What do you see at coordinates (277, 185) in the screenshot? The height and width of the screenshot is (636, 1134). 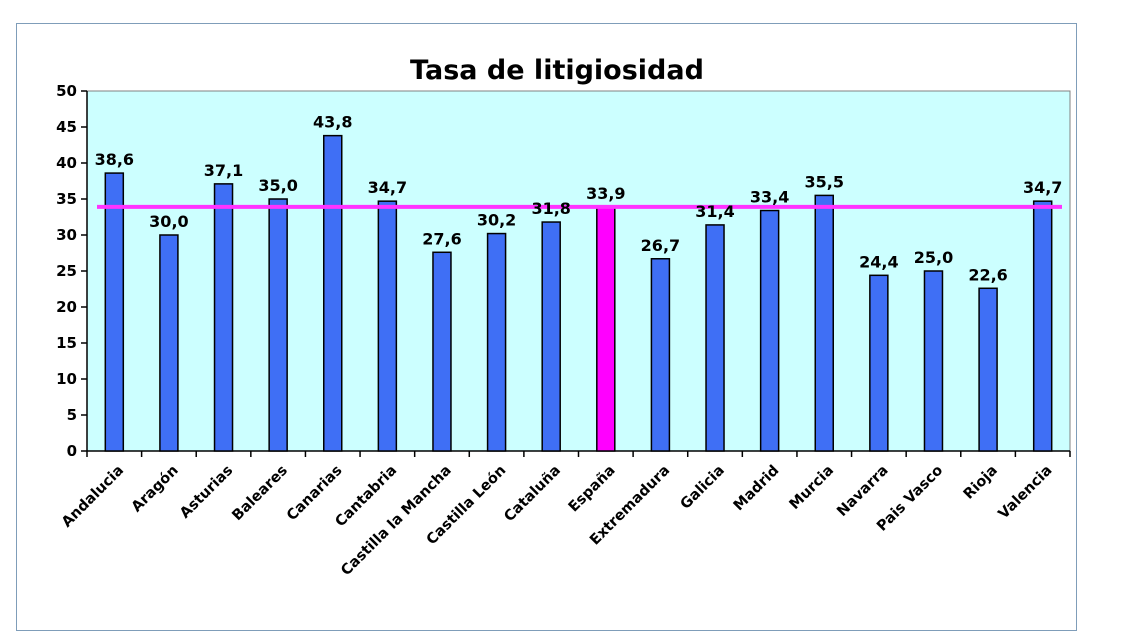 I see `data-label: 35,0` at bounding box center [277, 185].